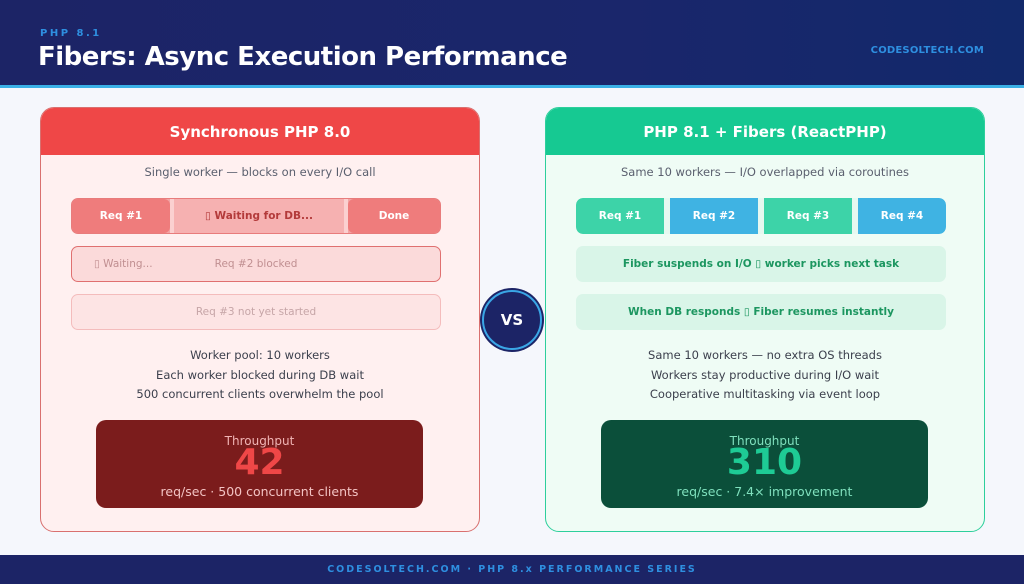 The image size is (1024, 584). I want to click on fibers-bullet: Cooperative multitasking via event loop, so click(765, 394).